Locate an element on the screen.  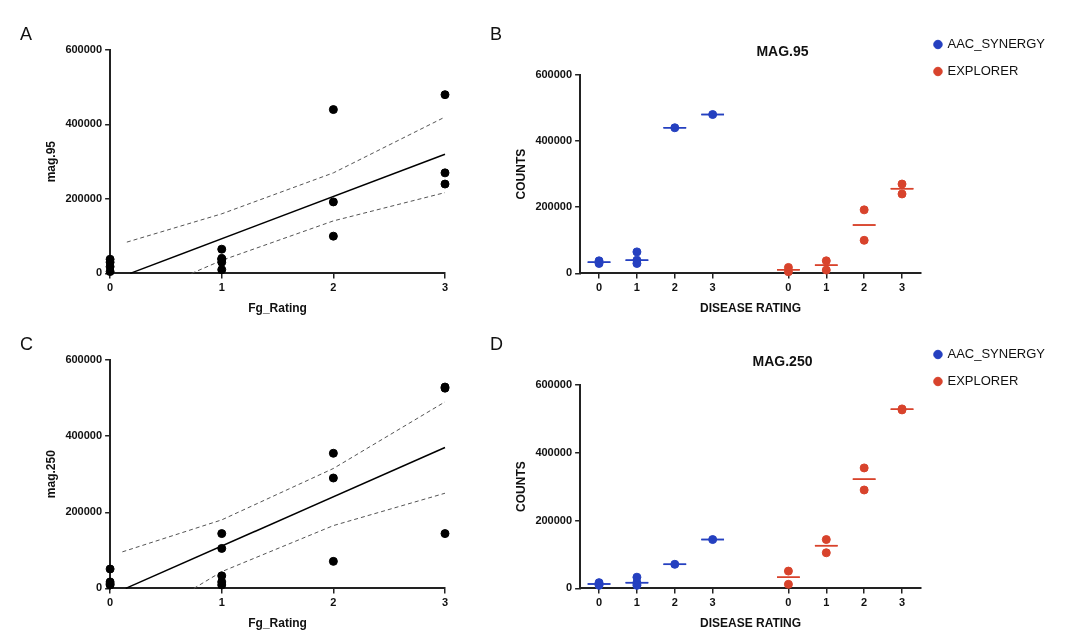
chart-title: MAG.250 is located at coordinates (782, 361).